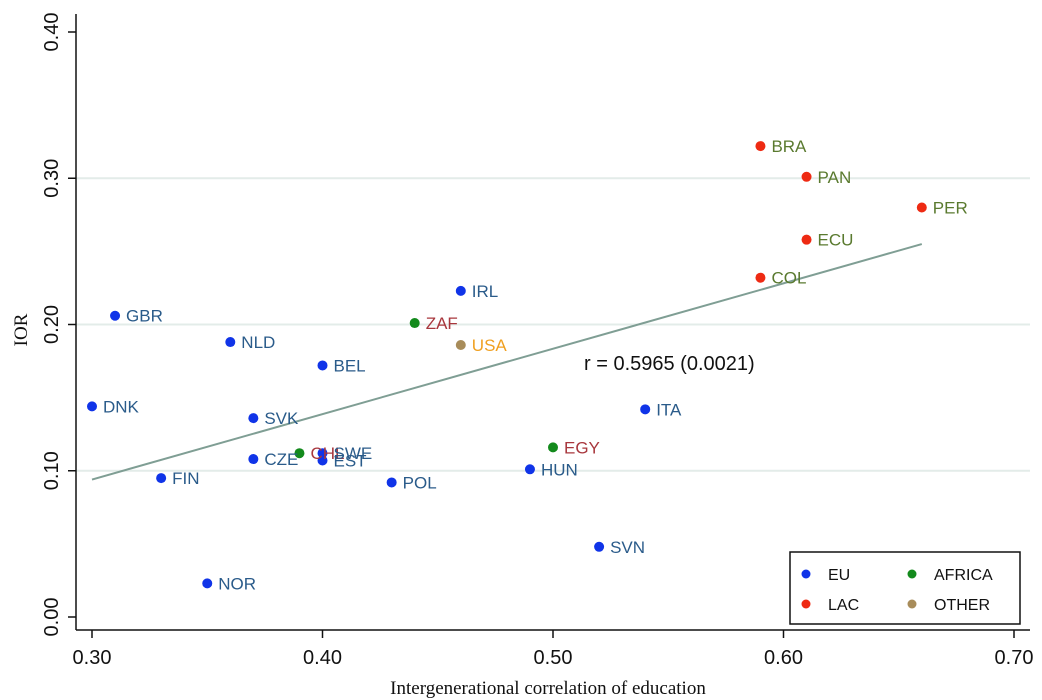  Describe the element at coordinates (442, 323) in the screenshot. I see `point-label-zaf: ZAF` at that location.